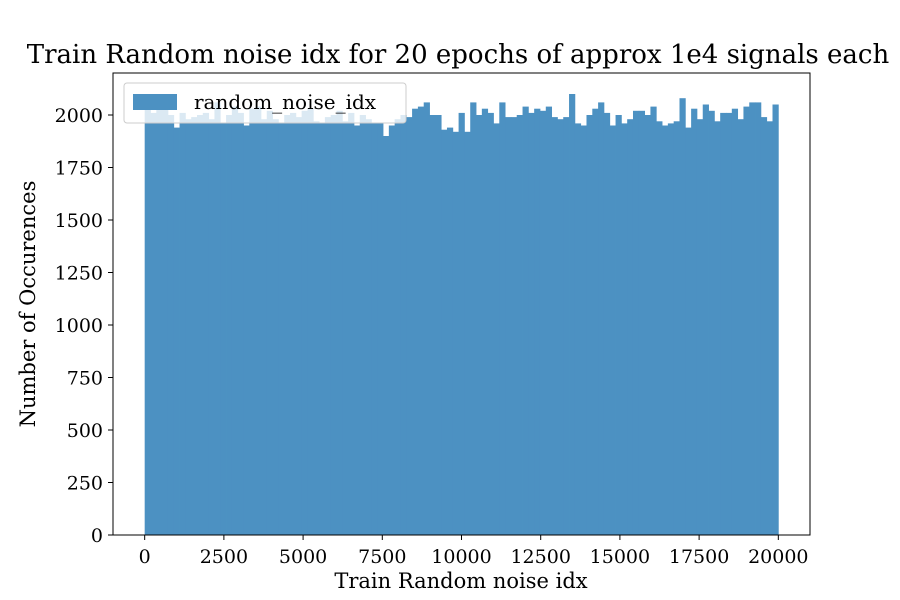 The height and width of the screenshot is (600, 900). I want to click on legend: random_noise_idx, so click(265, 103).